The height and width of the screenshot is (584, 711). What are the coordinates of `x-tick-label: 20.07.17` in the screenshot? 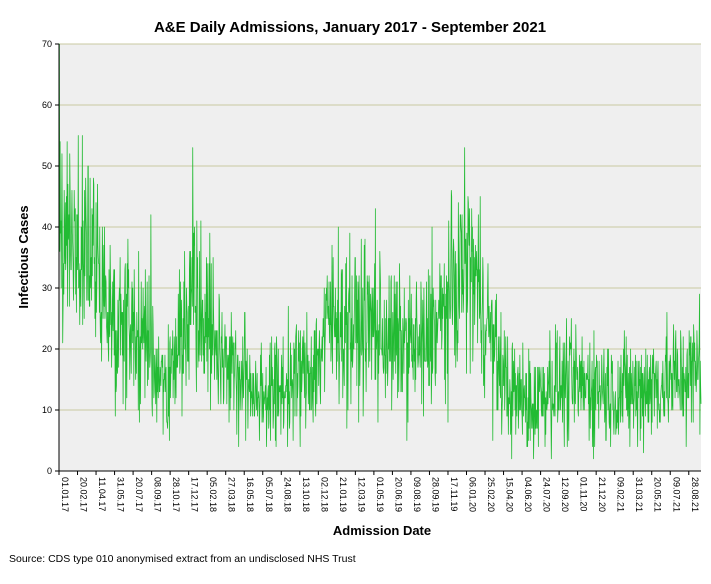 It's located at (139, 494).